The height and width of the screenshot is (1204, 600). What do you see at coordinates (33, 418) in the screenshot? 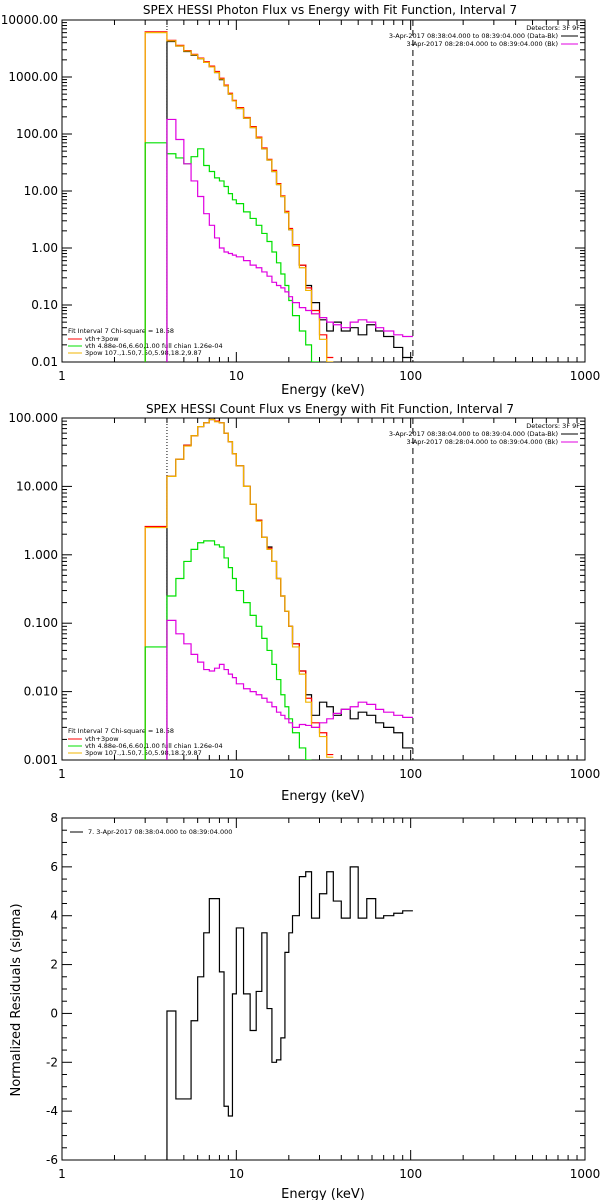
I see `y-tick-label: 100.000` at bounding box center [33, 418].